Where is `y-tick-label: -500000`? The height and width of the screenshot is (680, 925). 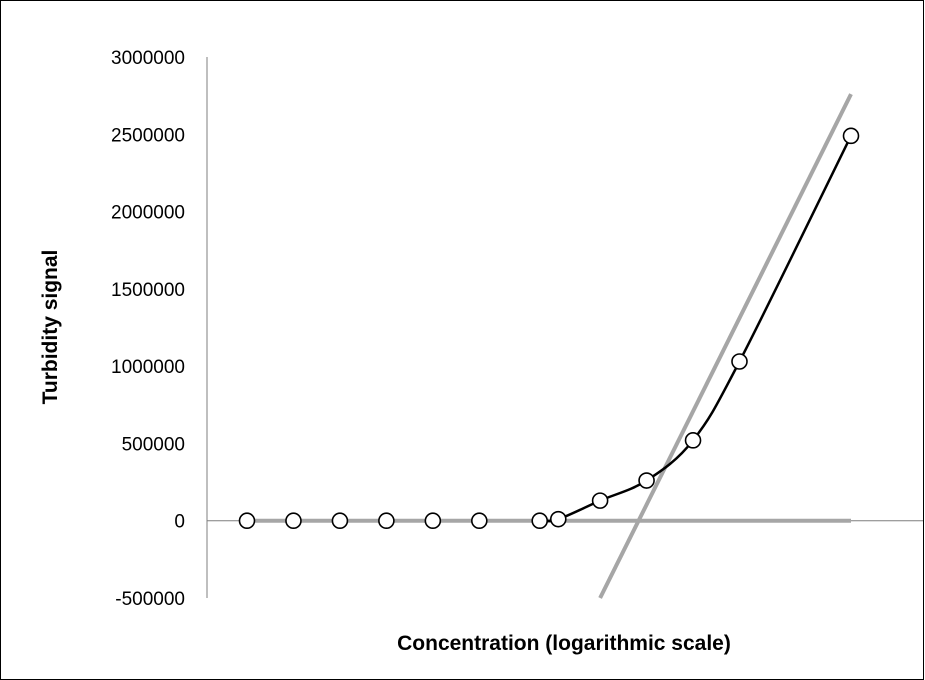 y-tick-label: -500000 is located at coordinates (150, 599).